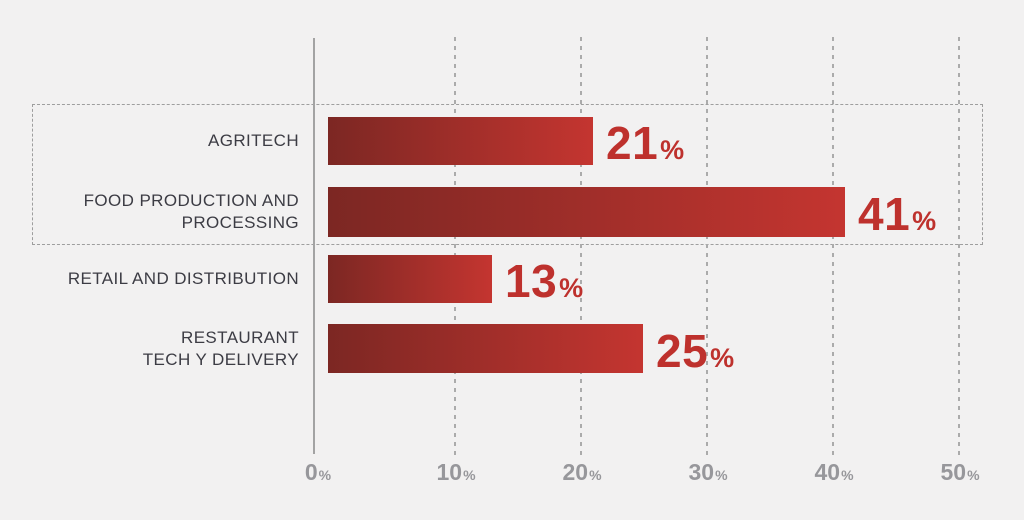  I want to click on tick-value: 50, so click(953, 472).